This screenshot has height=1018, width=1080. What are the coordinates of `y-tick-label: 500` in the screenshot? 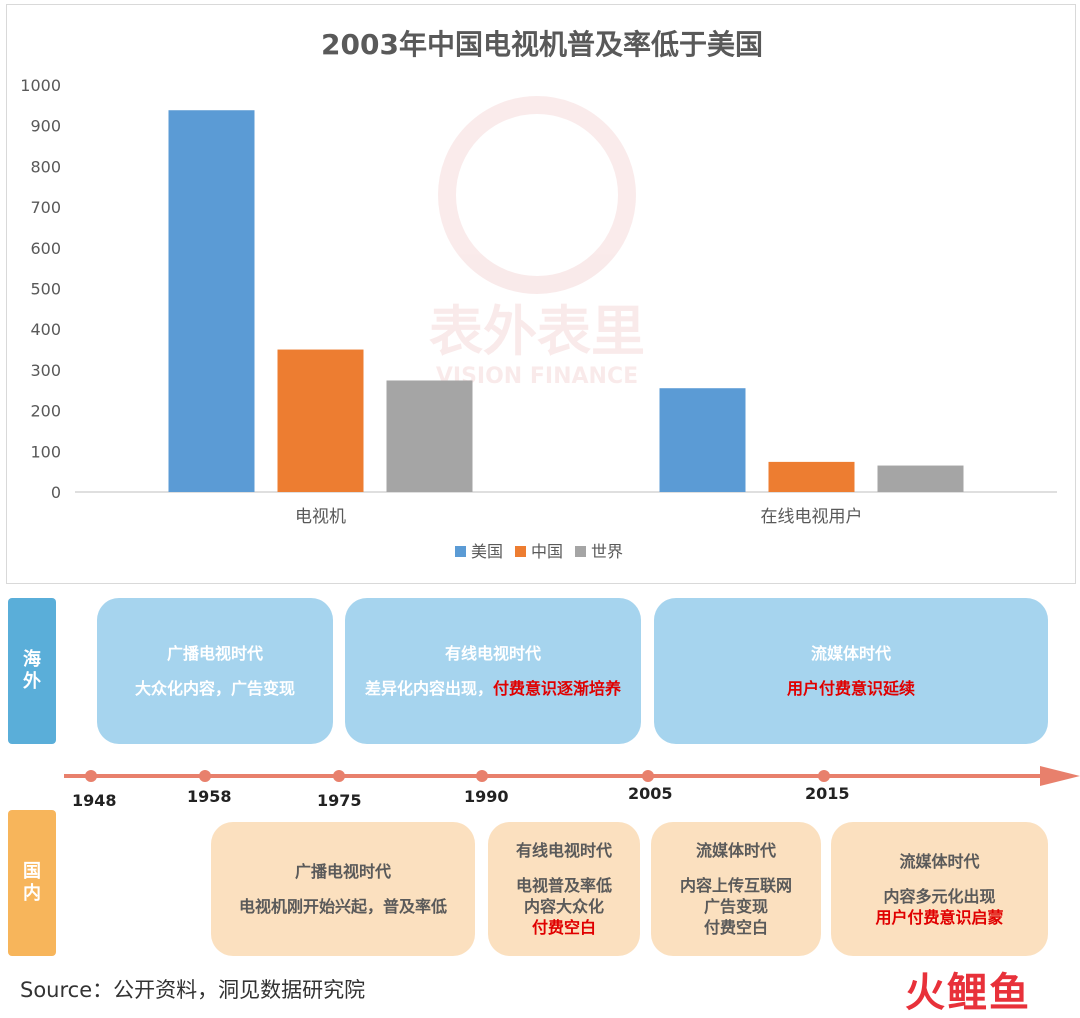 It's located at (45, 289).